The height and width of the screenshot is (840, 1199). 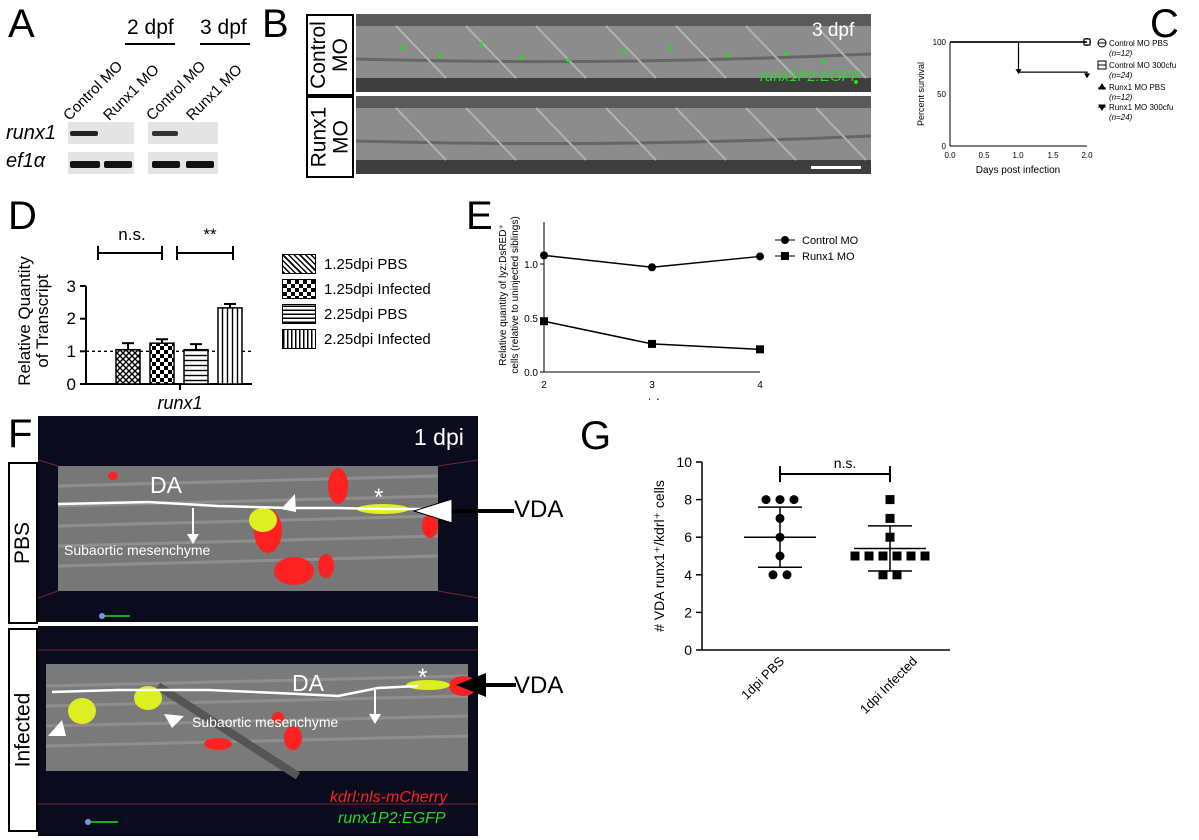 I want to click on y-tick-label: 10, so click(x=684, y=462).